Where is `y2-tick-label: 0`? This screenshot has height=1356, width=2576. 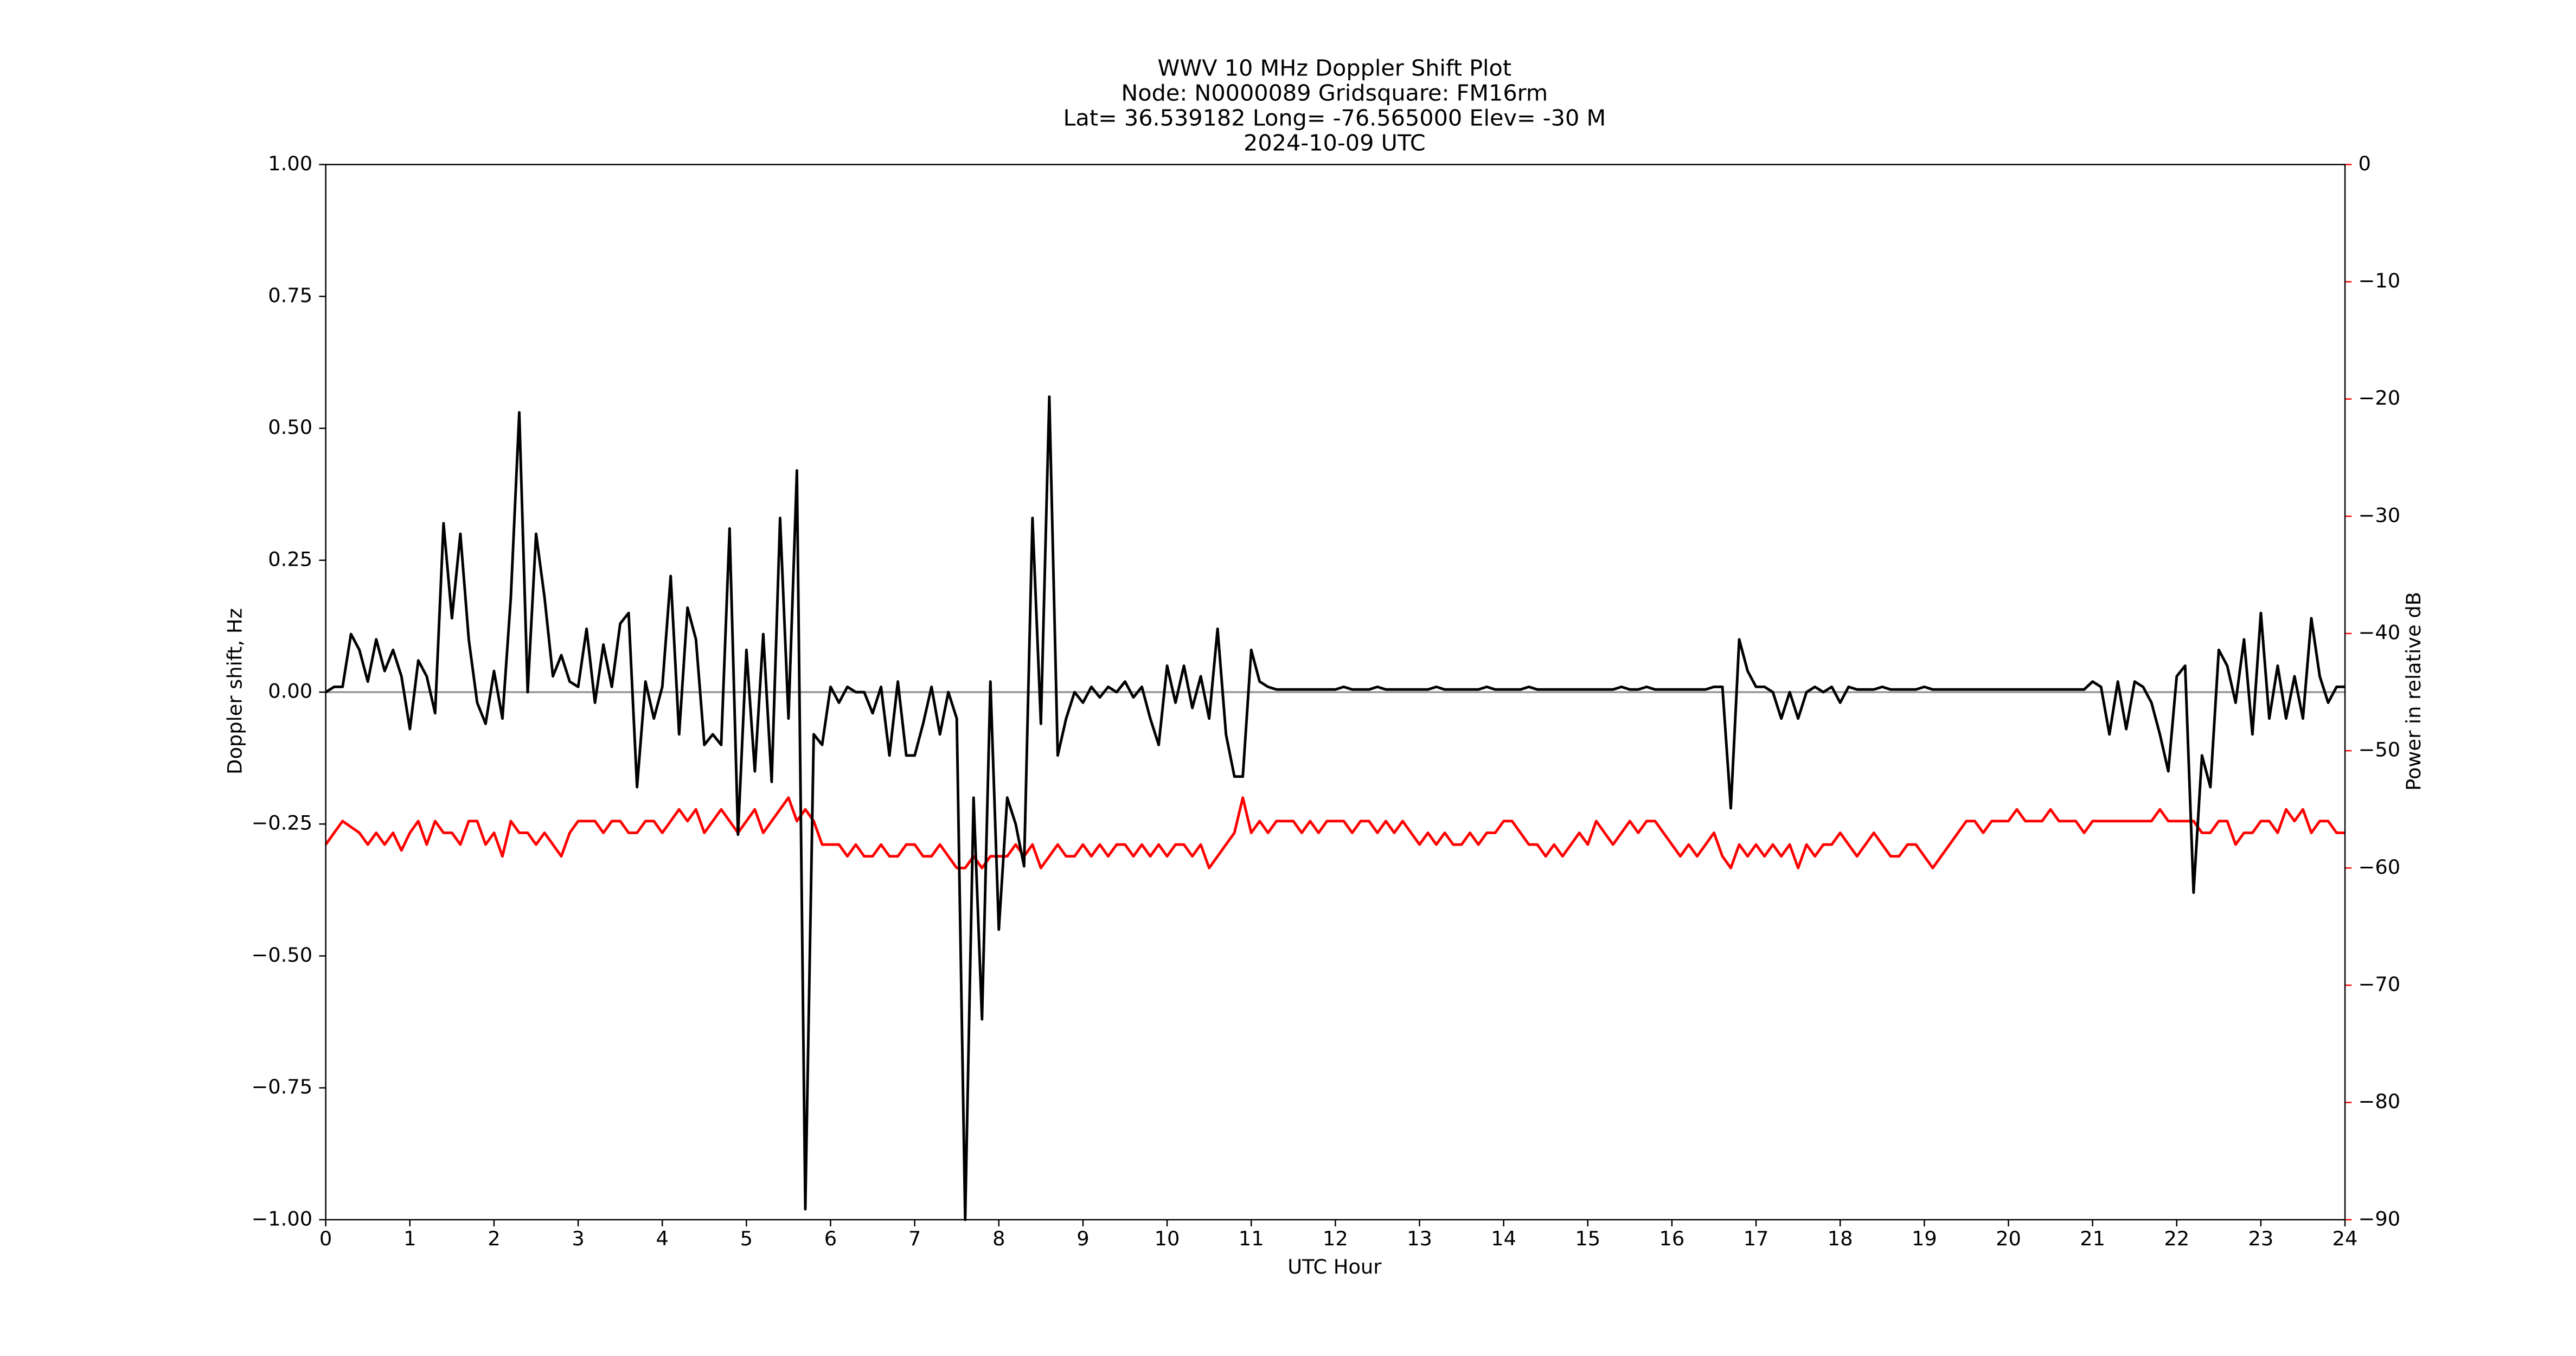 y2-tick-label: 0 is located at coordinates (2365, 163).